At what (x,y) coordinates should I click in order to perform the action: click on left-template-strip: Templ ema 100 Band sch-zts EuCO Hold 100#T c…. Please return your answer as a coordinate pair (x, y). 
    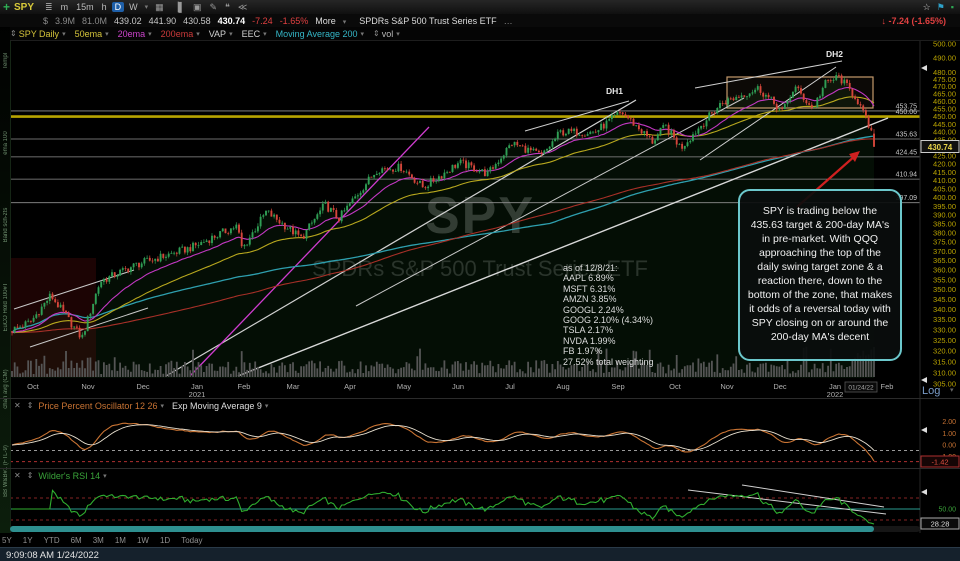
    Looking at the image, I should click on (5, 280).